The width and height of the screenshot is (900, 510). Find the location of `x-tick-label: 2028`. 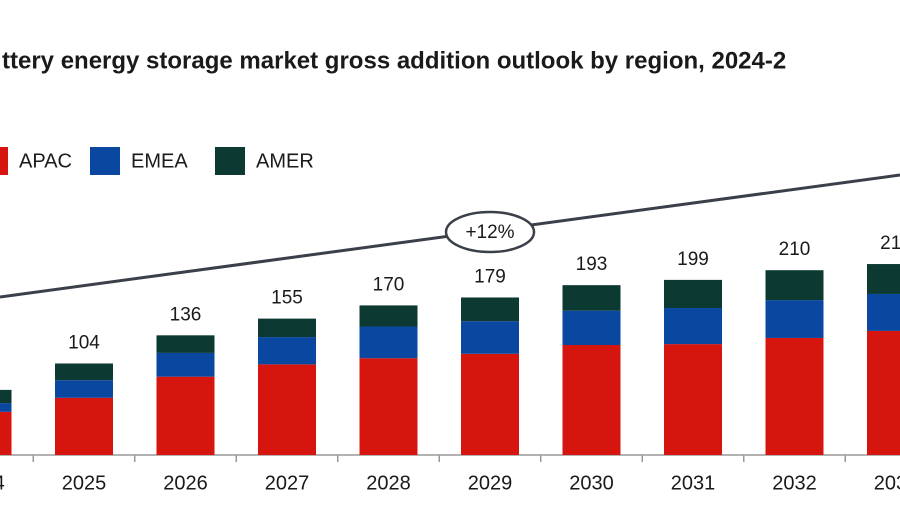

x-tick-label: 2028 is located at coordinates (388, 483).